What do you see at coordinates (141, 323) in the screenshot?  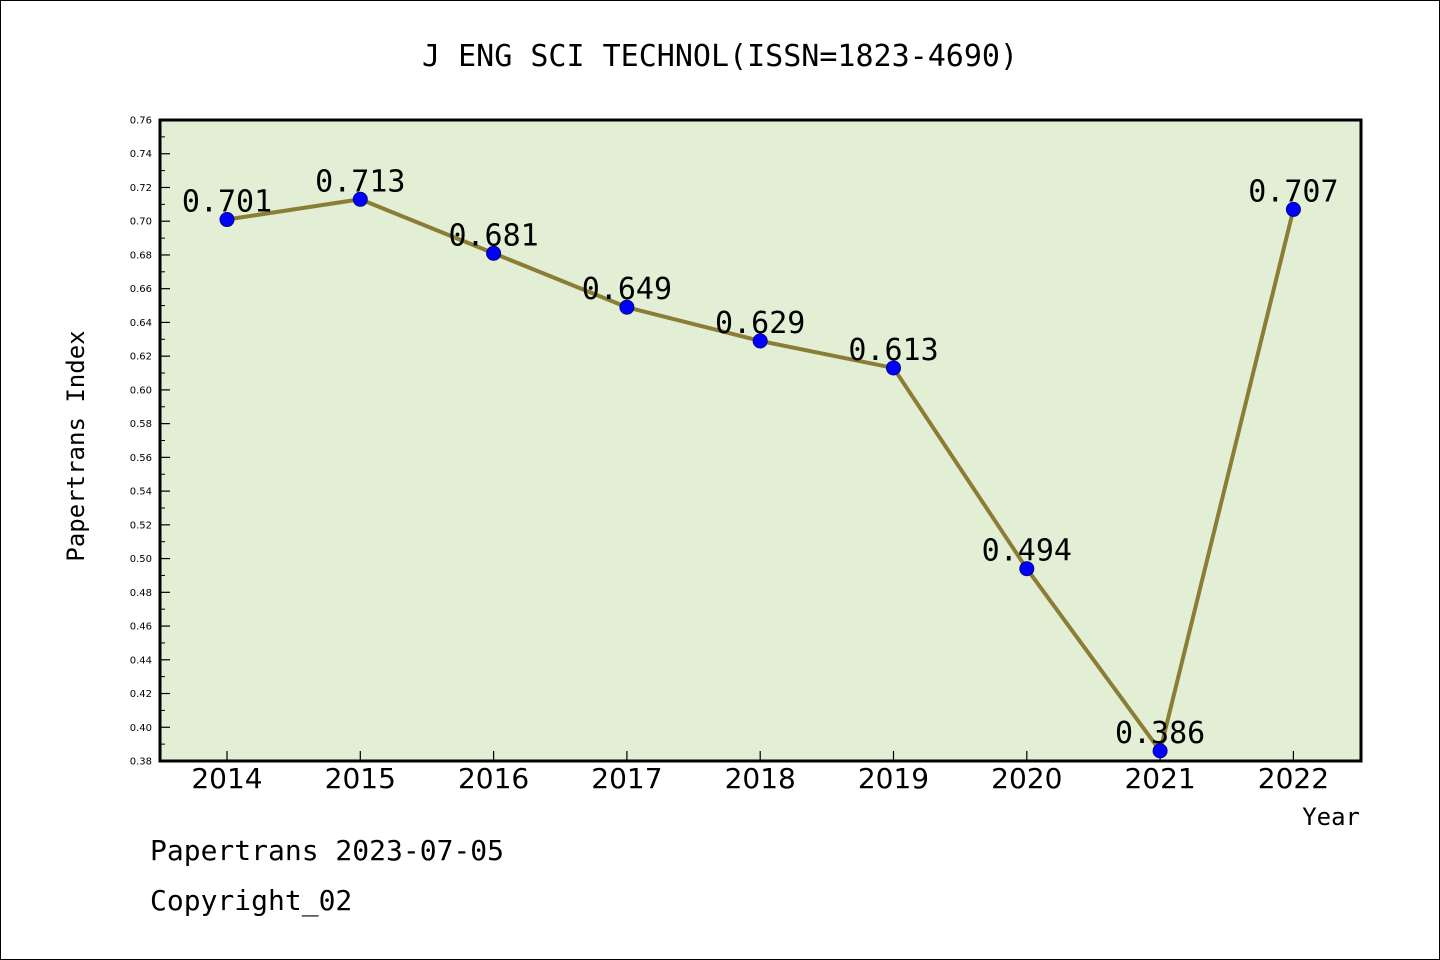 I see `y-tick-label: 0.64` at bounding box center [141, 323].